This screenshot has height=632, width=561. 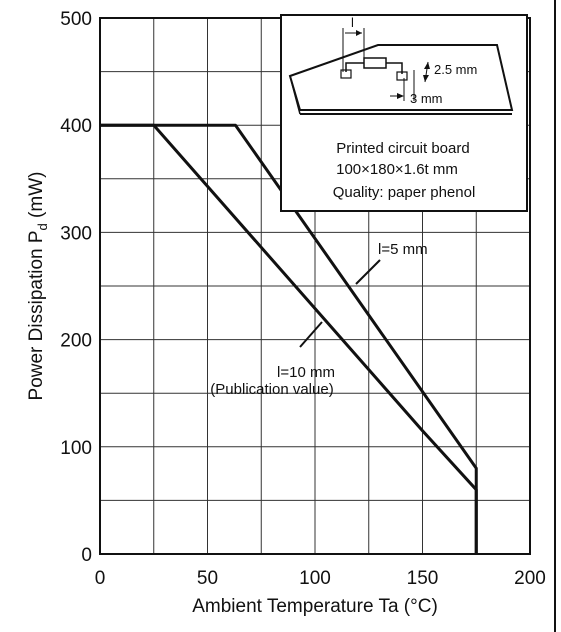 I want to click on y-tick-label: 100, so click(x=76, y=448).